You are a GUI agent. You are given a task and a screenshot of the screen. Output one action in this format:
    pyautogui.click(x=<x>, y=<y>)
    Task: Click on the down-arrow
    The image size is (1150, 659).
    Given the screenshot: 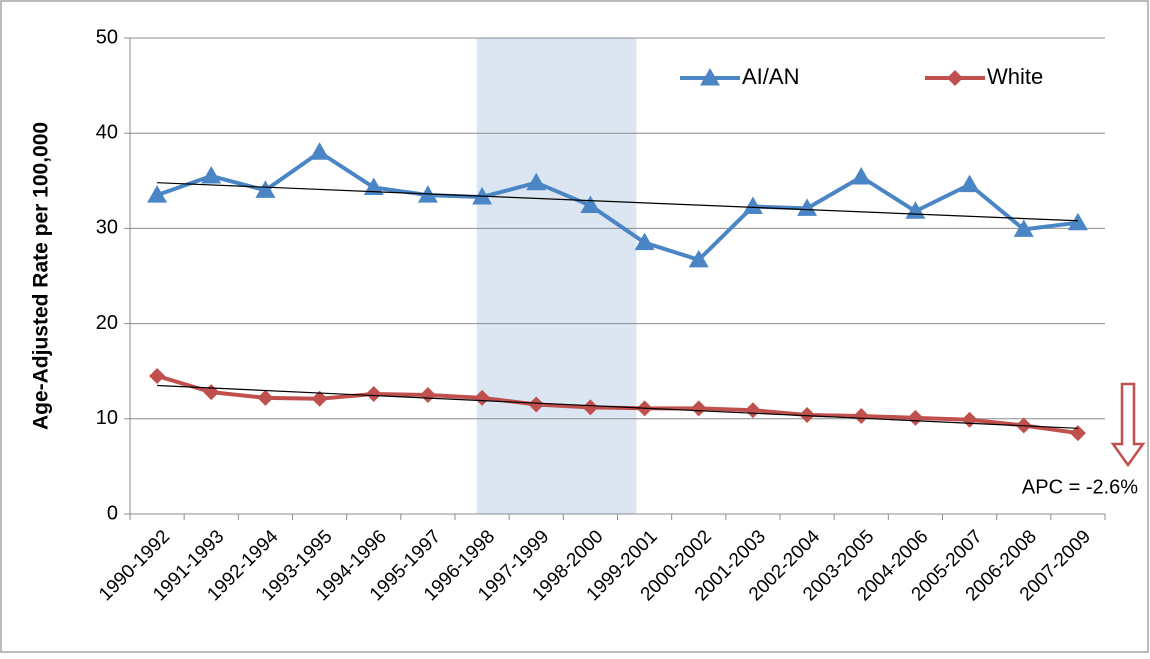 What is the action you would take?
    pyautogui.click(x=1128, y=425)
    